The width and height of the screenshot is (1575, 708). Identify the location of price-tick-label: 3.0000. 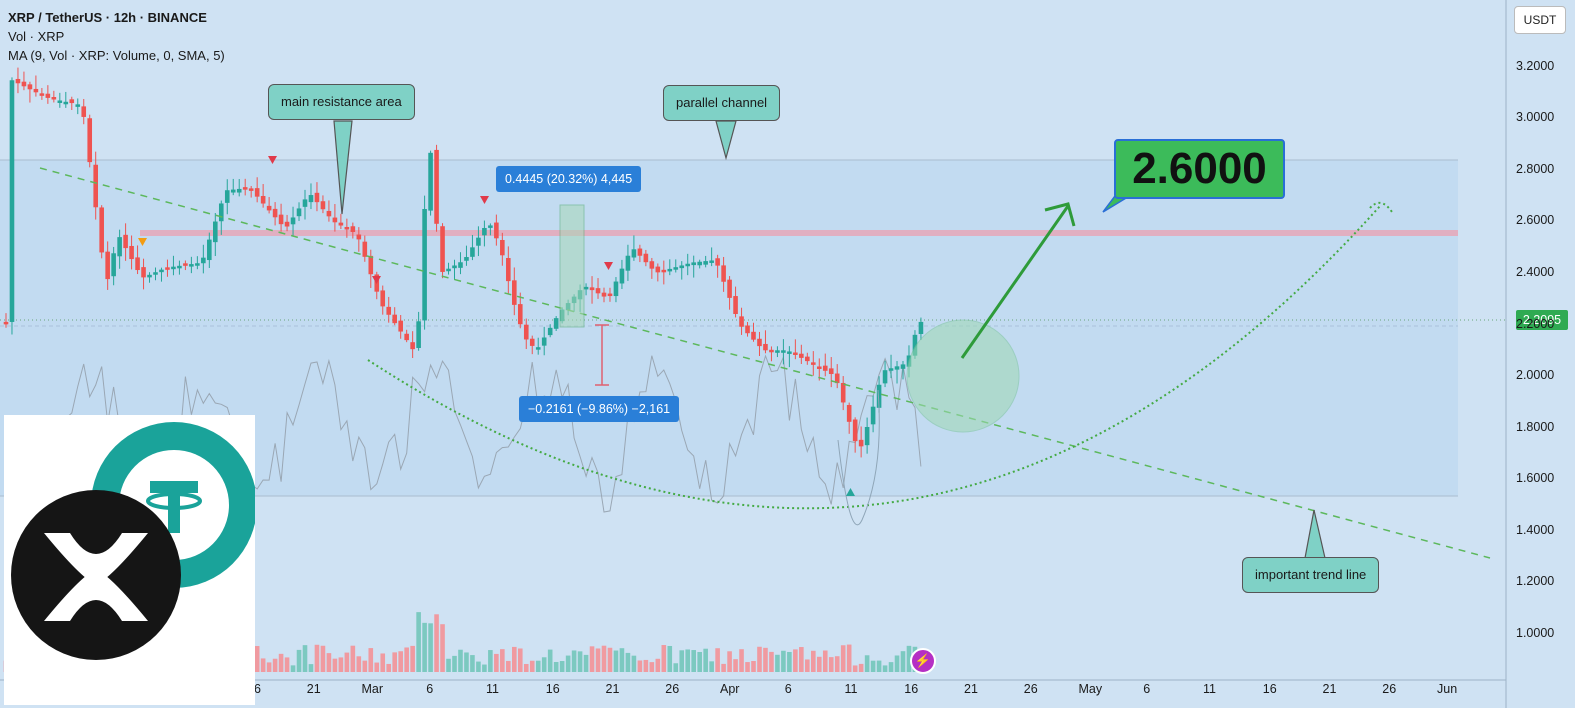
(1535, 117).